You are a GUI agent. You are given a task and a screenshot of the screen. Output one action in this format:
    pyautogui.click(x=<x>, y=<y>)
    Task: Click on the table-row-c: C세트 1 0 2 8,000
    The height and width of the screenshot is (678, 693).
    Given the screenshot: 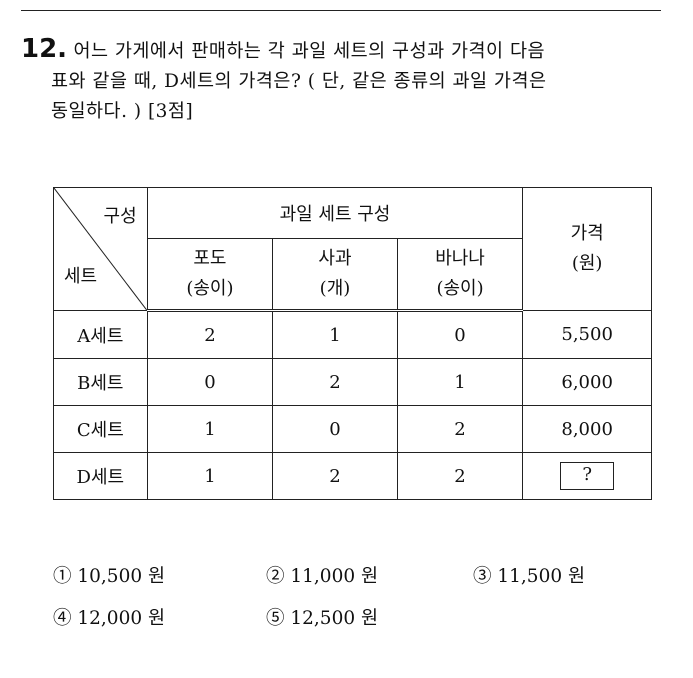 What is the action you would take?
    pyautogui.click(x=352, y=429)
    